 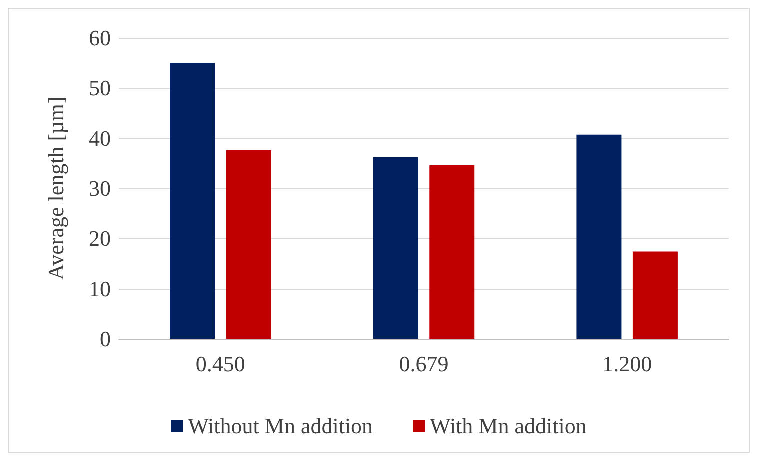 I want to click on y-tick-label: 20, so click(x=100, y=239).